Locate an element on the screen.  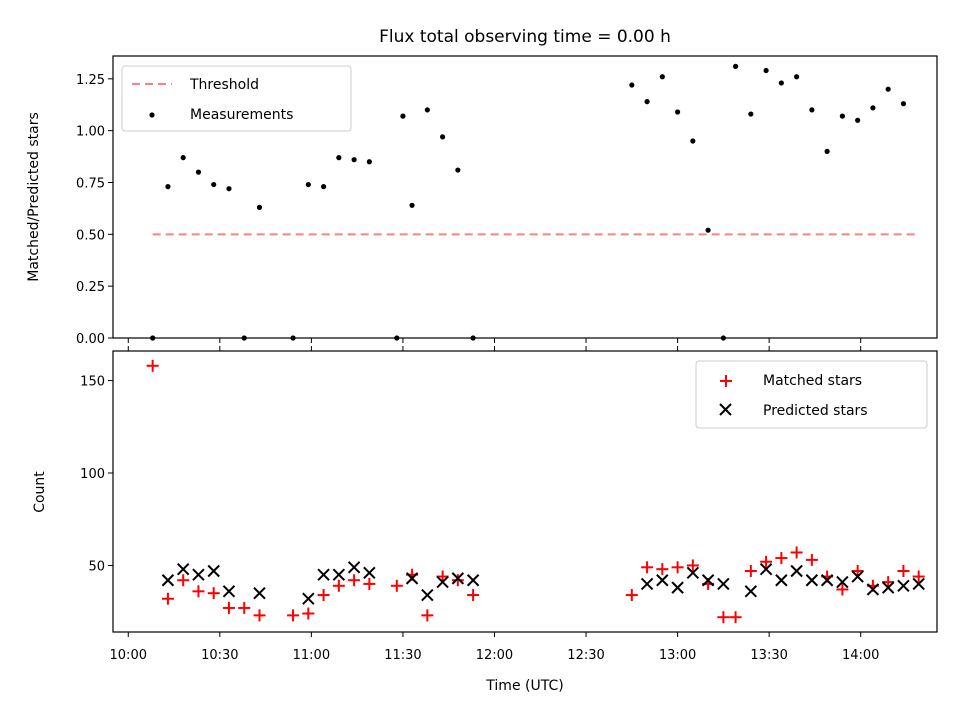
x-tick-label: 14:00 is located at coordinates (860, 655).